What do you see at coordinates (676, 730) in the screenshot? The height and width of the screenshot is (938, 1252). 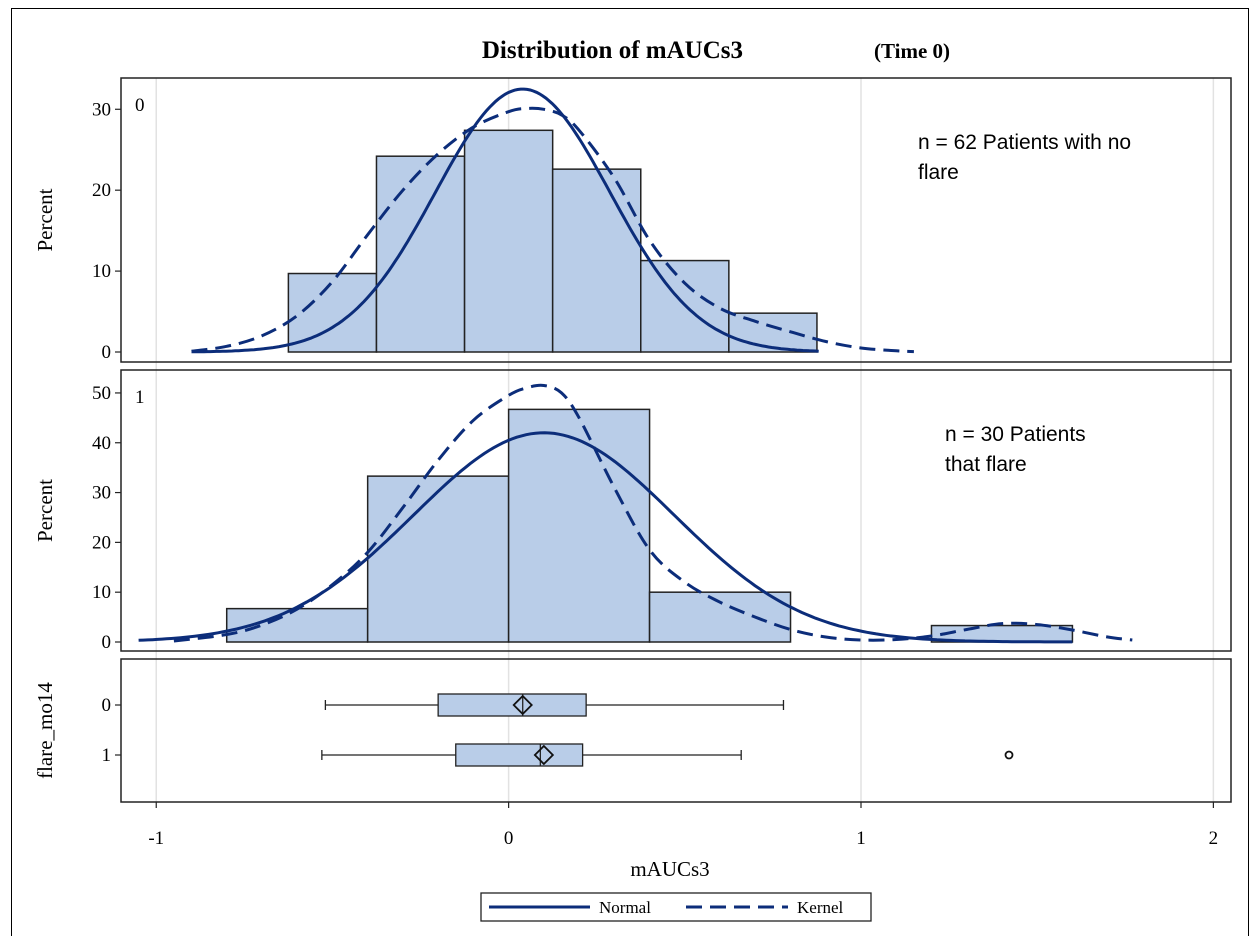 I see `boxplot-frame` at bounding box center [676, 730].